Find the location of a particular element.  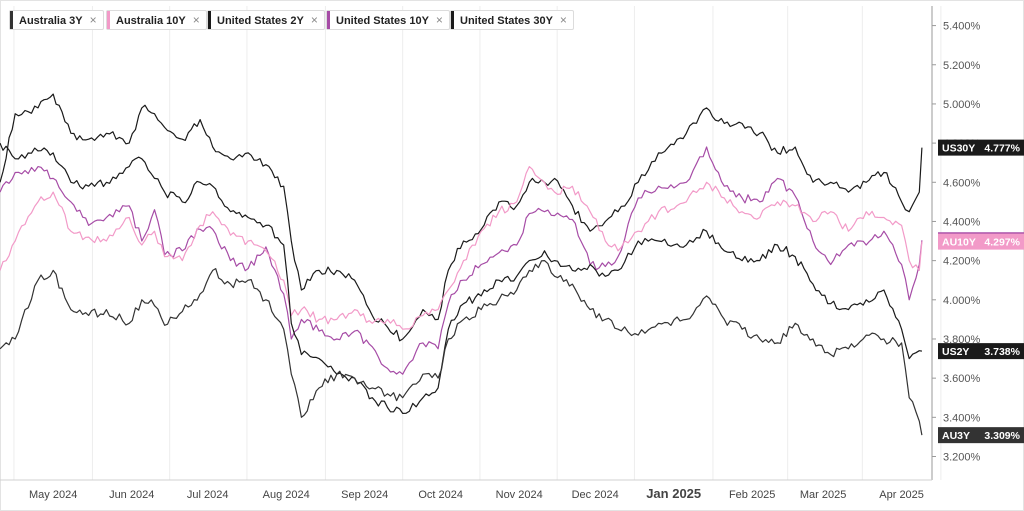

last-value-label: 4.297% is located at coordinates (1002, 243).